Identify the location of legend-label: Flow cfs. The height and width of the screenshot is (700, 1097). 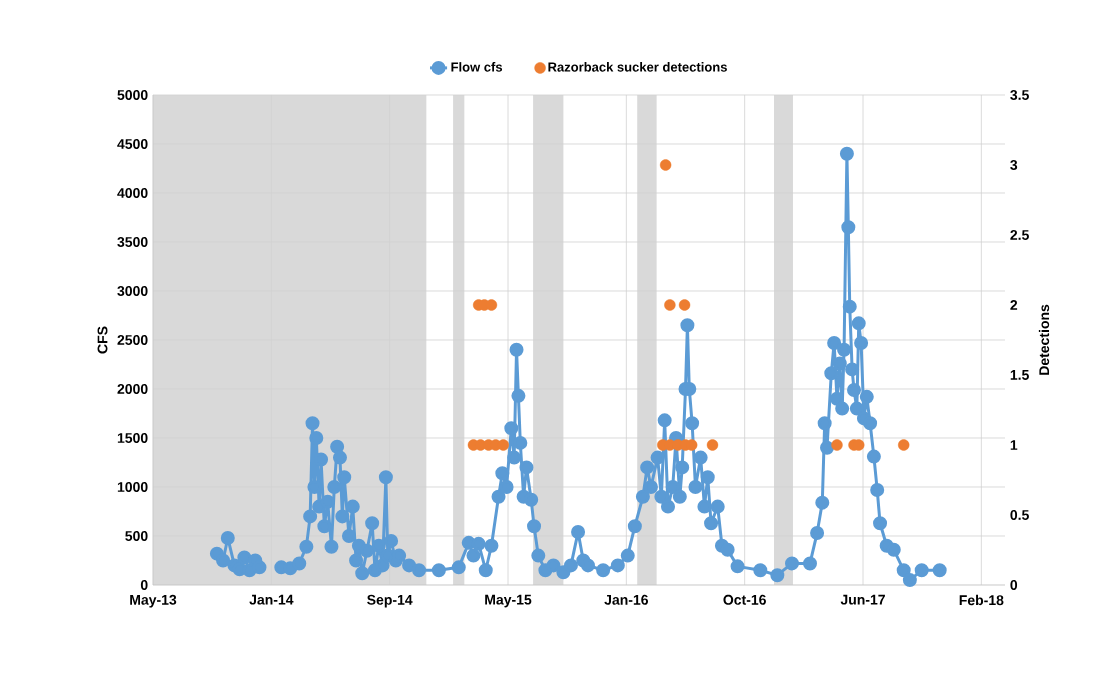
(477, 67).